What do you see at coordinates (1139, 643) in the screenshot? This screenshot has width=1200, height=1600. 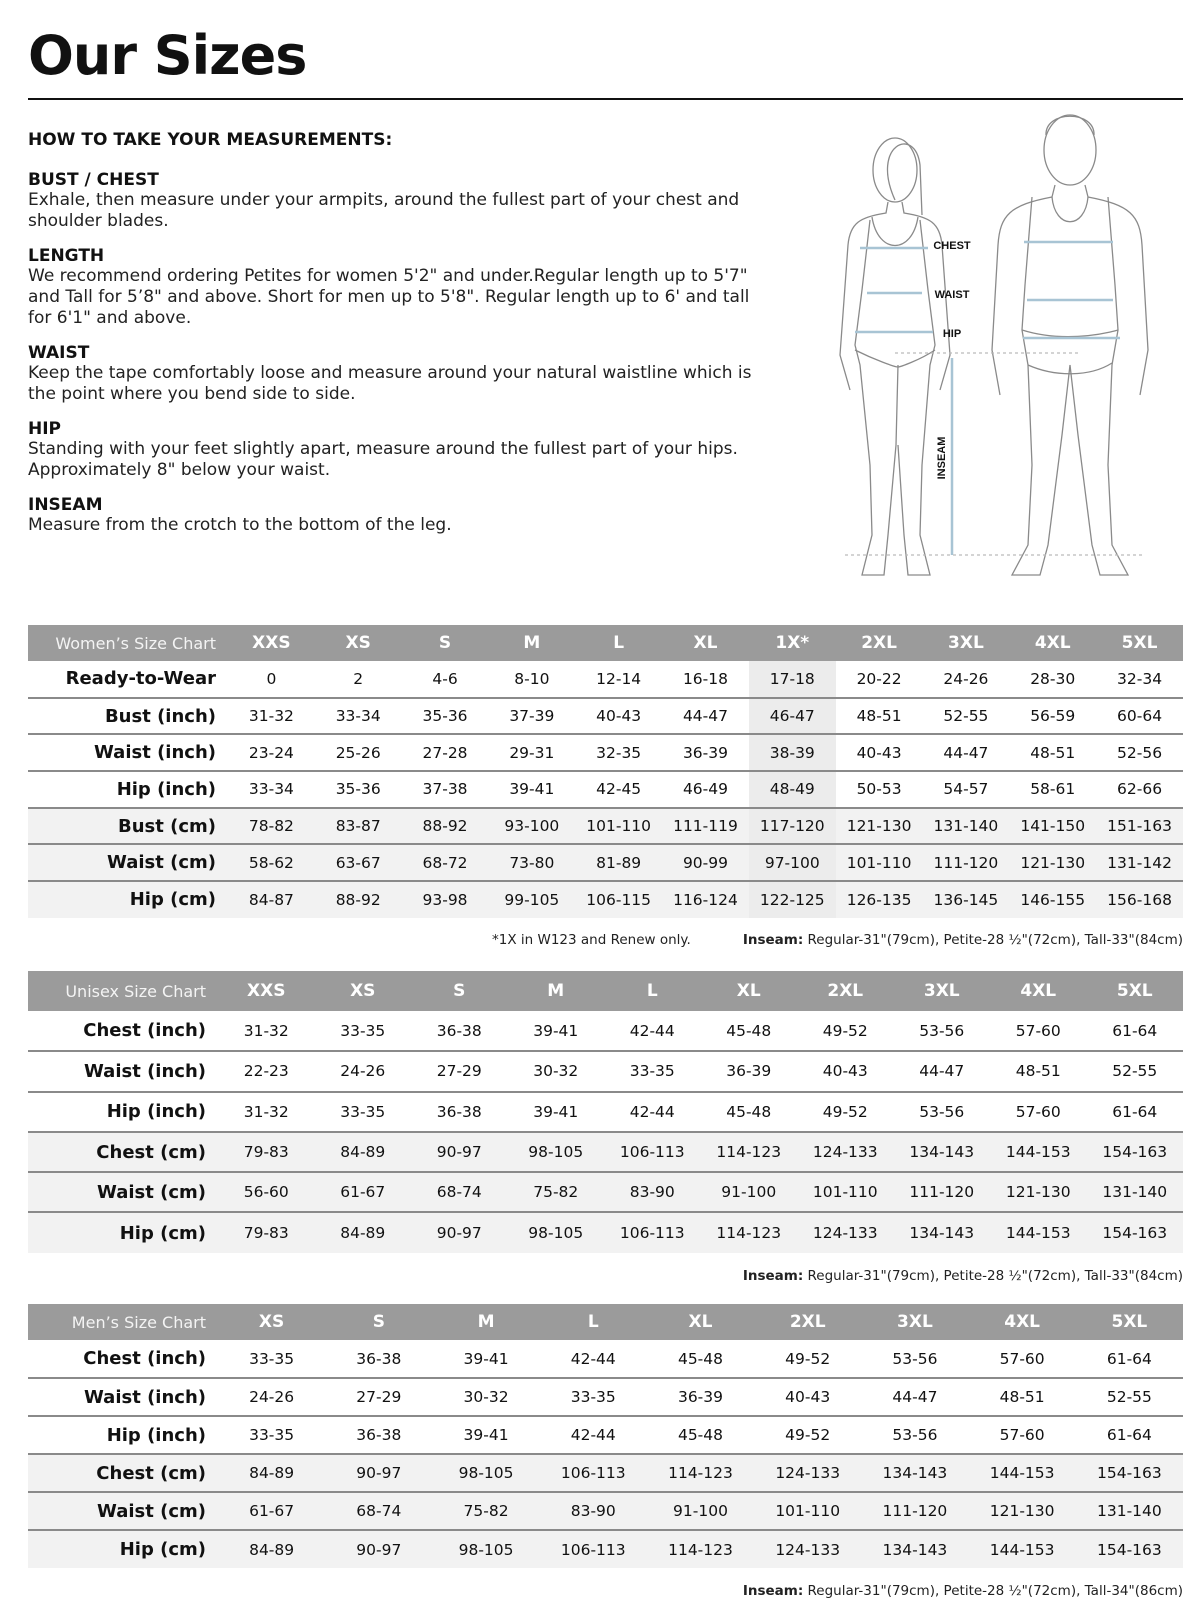 I see `size-column-header: 5XL` at bounding box center [1139, 643].